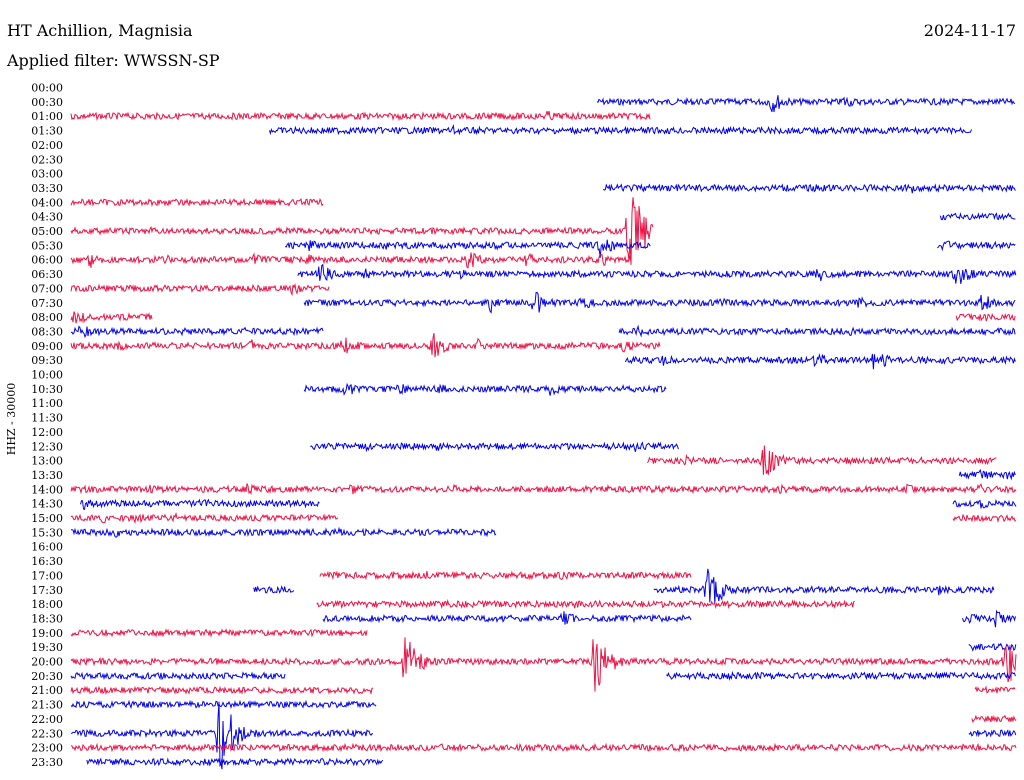 Image resolution: width=1024 pixels, height=780 pixels. What do you see at coordinates (806, 104) in the screenshot?
I see `trace-0030-seg0` at bounding box center [806, 104].